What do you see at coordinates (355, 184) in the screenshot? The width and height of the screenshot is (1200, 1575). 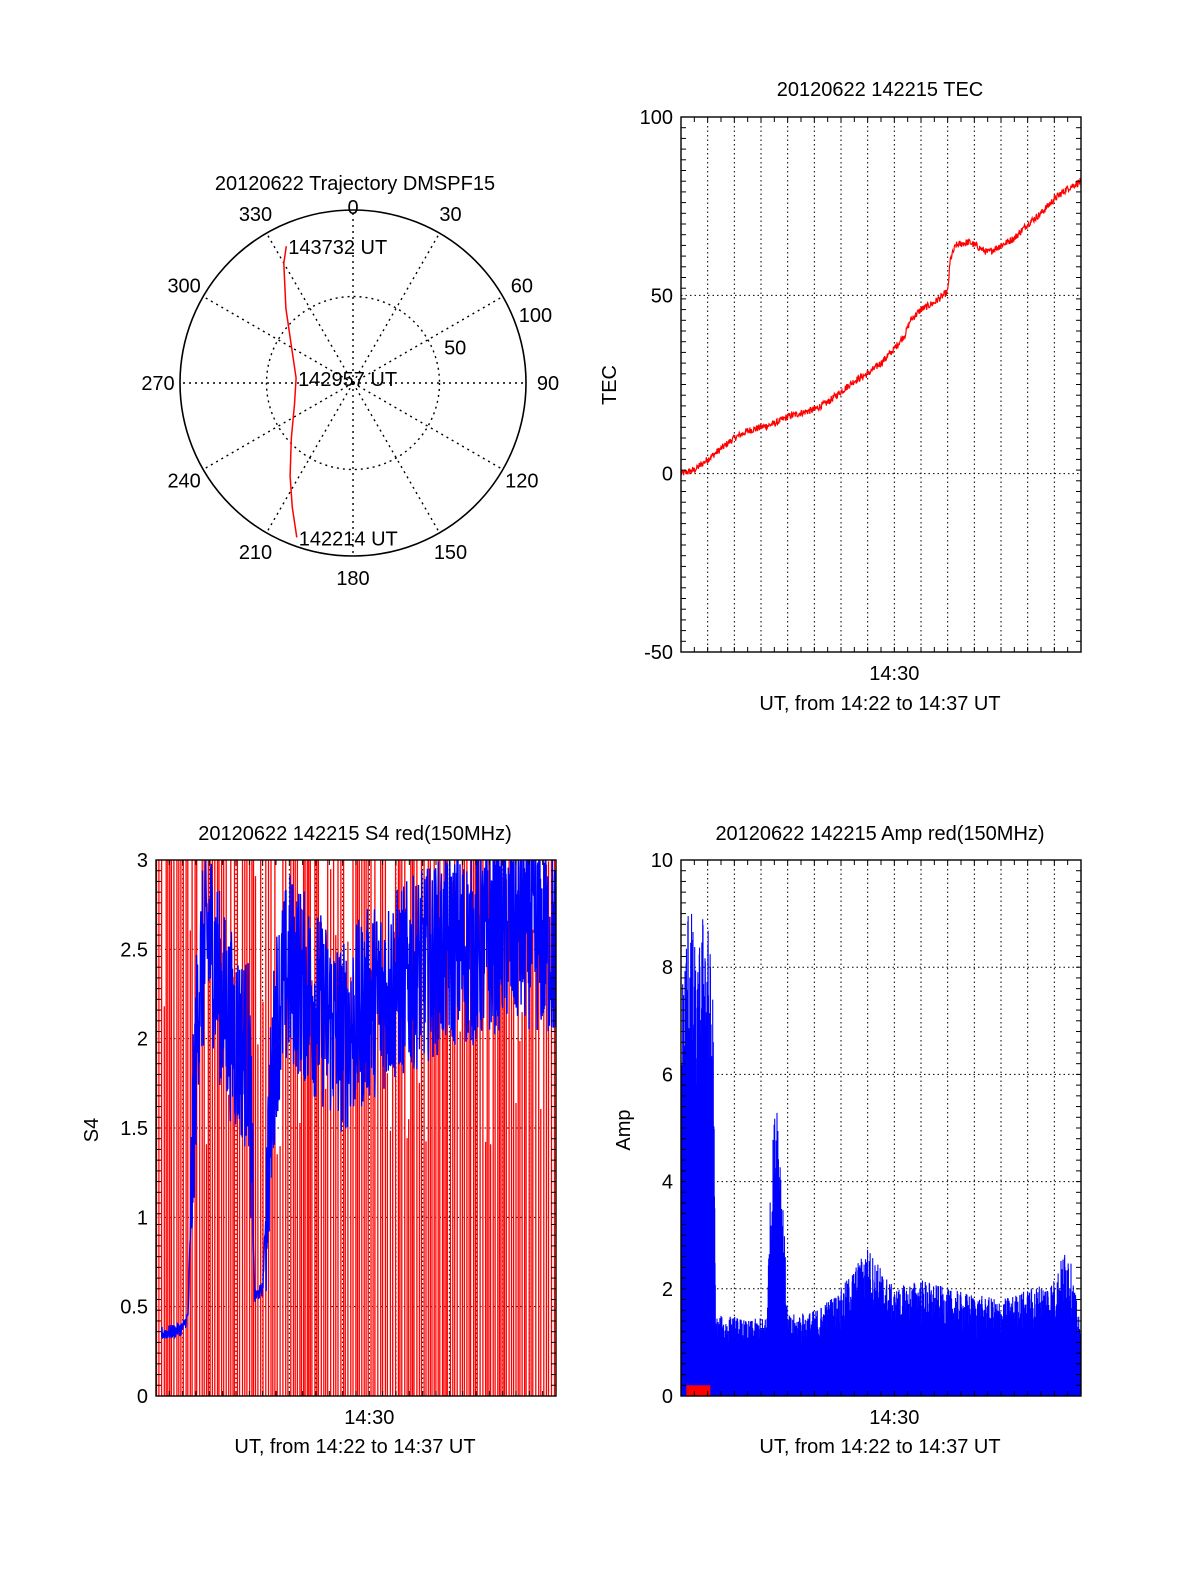 I see `trajectory-title: 20120622 Trajectory DMSPF15` at bounding box center [355, 184].